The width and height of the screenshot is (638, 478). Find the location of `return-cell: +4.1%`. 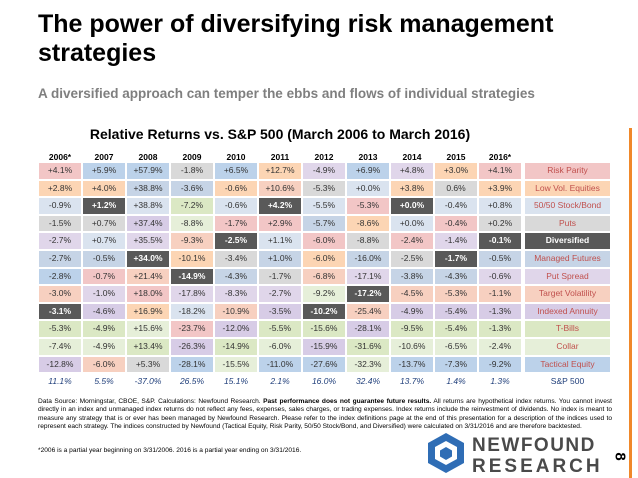

return-cell: +4.1% is located at coordinates (60, 171).